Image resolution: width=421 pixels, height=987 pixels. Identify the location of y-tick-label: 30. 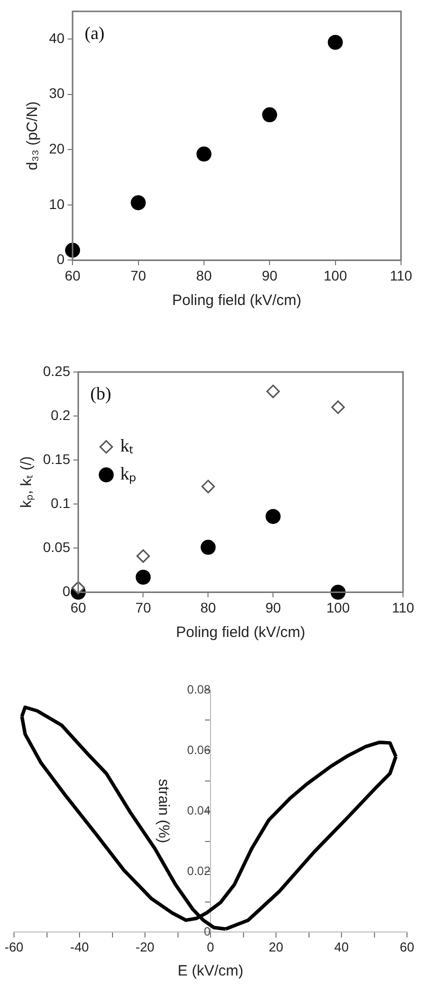
(56, 93).